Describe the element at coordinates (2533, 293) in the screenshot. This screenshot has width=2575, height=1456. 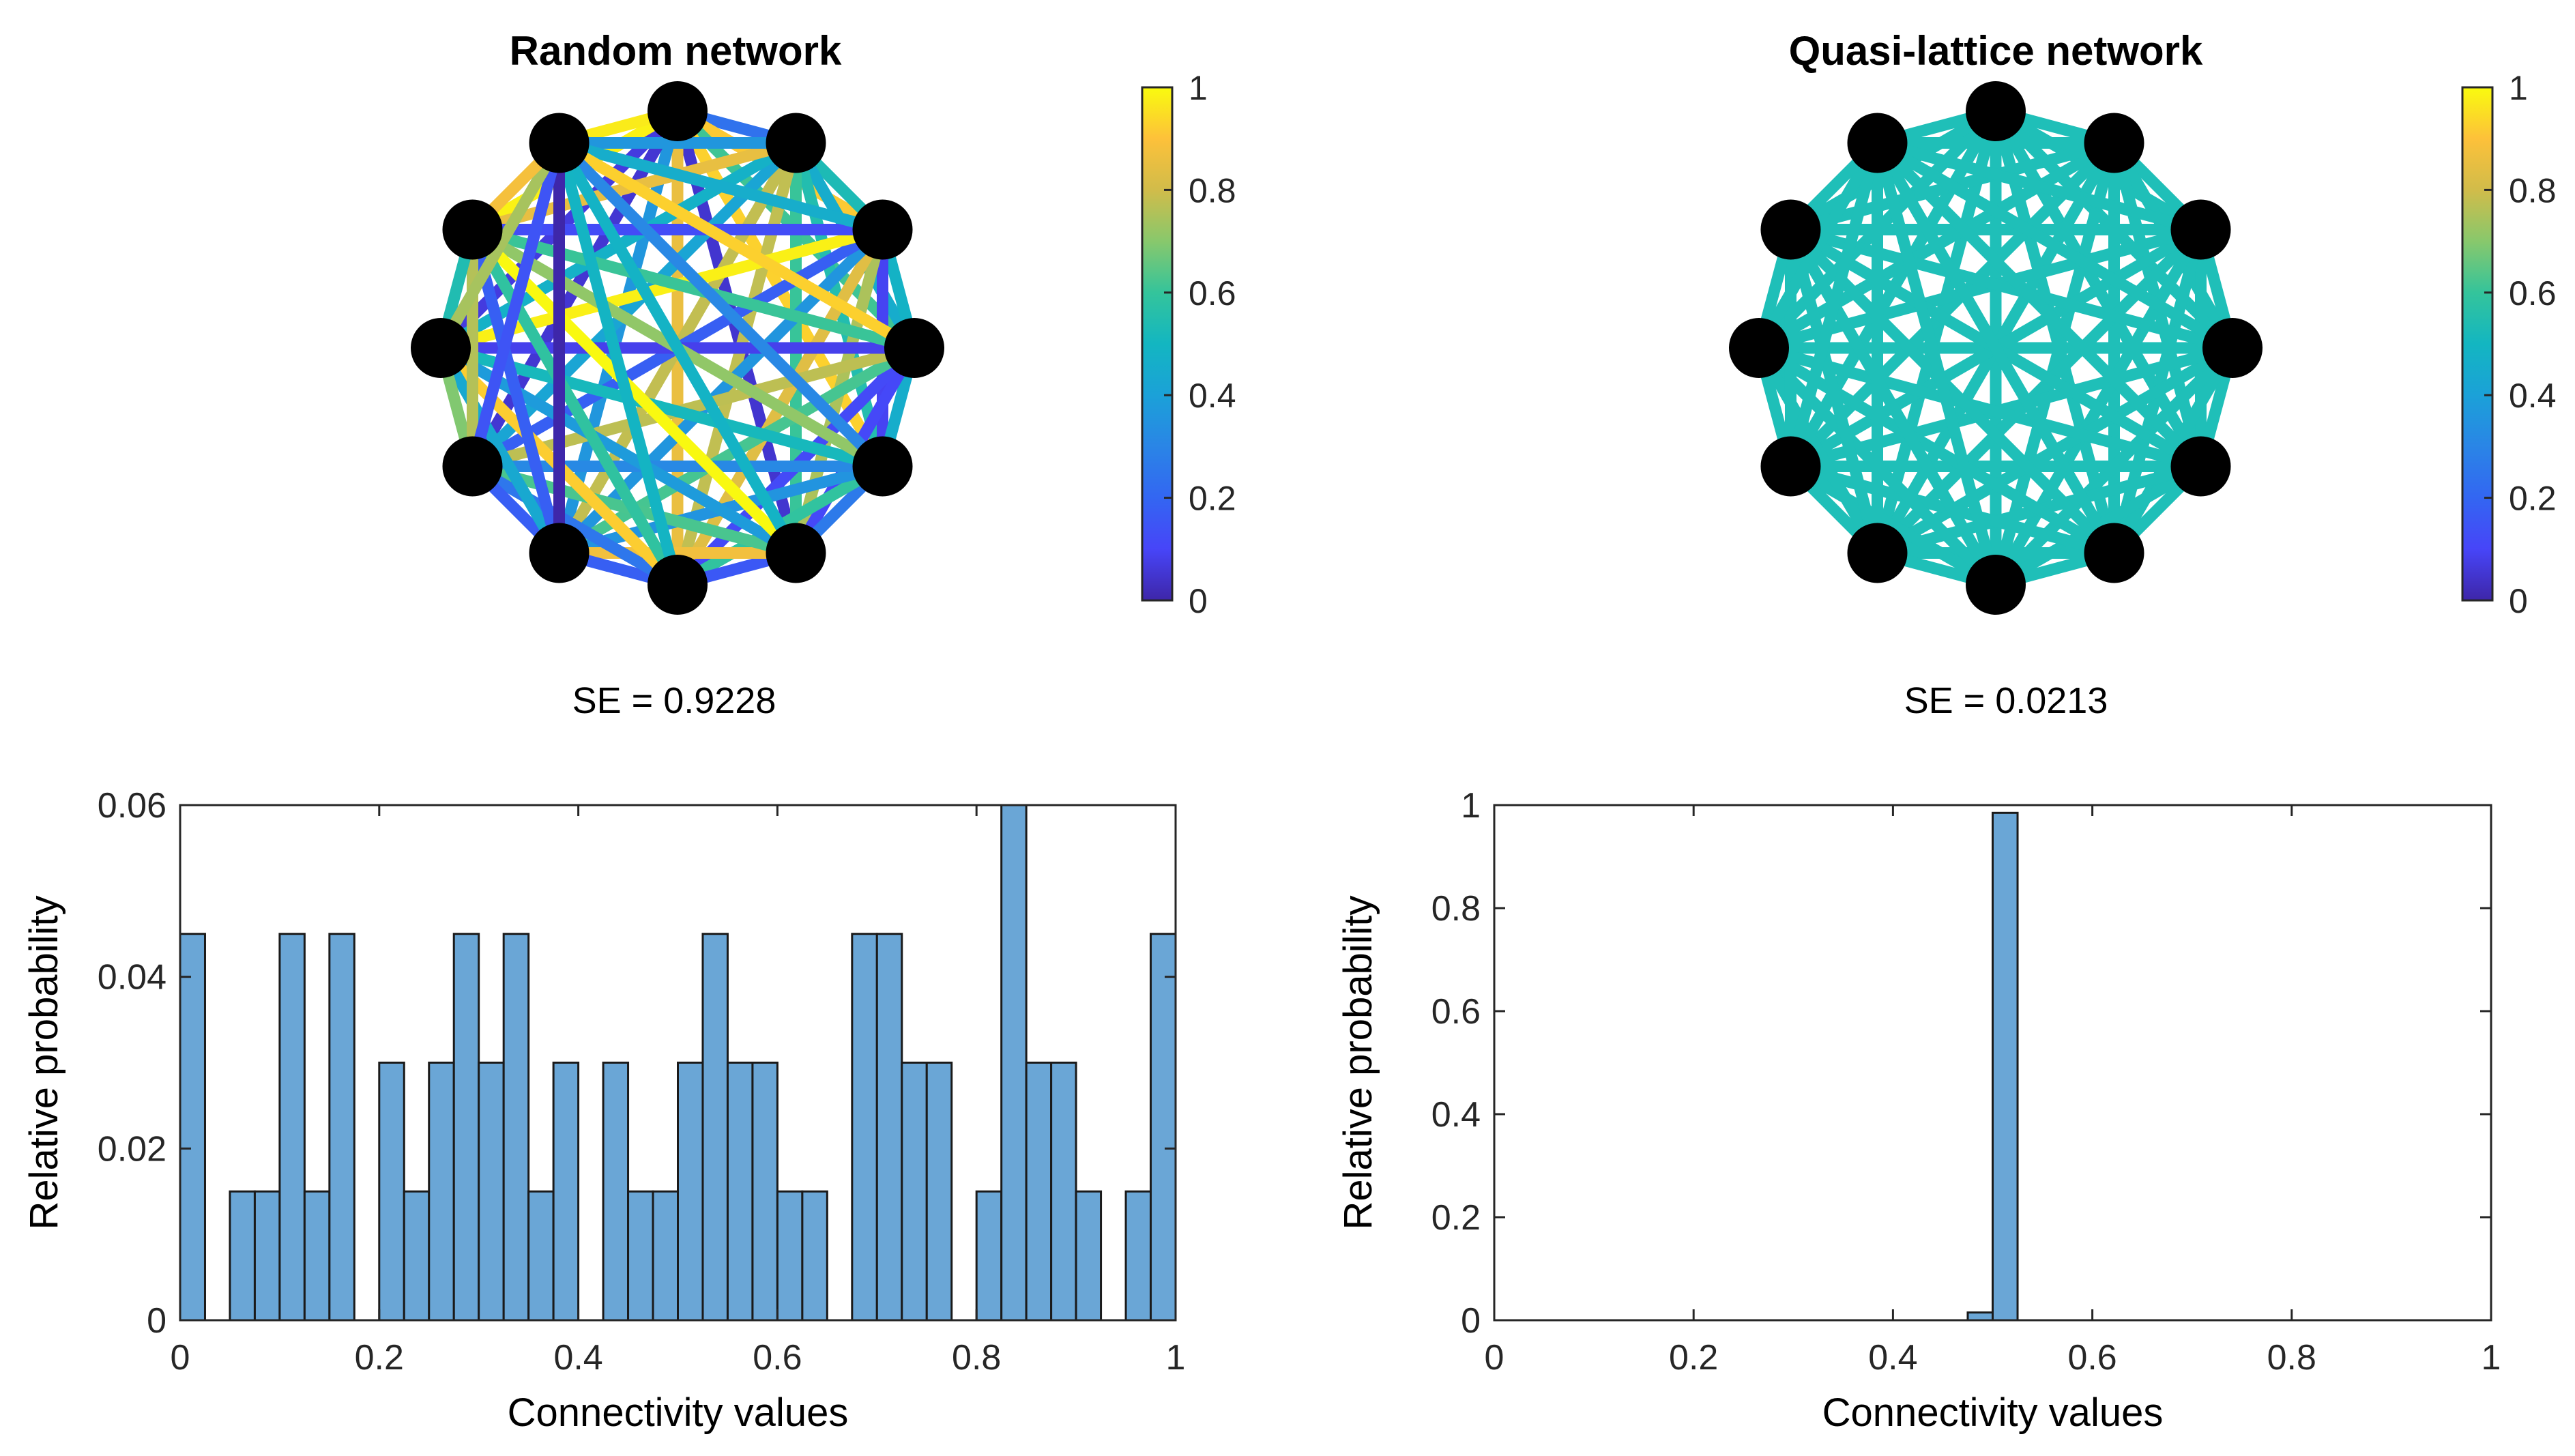
I see `colorbar-tick-label: 0.6` at that location.